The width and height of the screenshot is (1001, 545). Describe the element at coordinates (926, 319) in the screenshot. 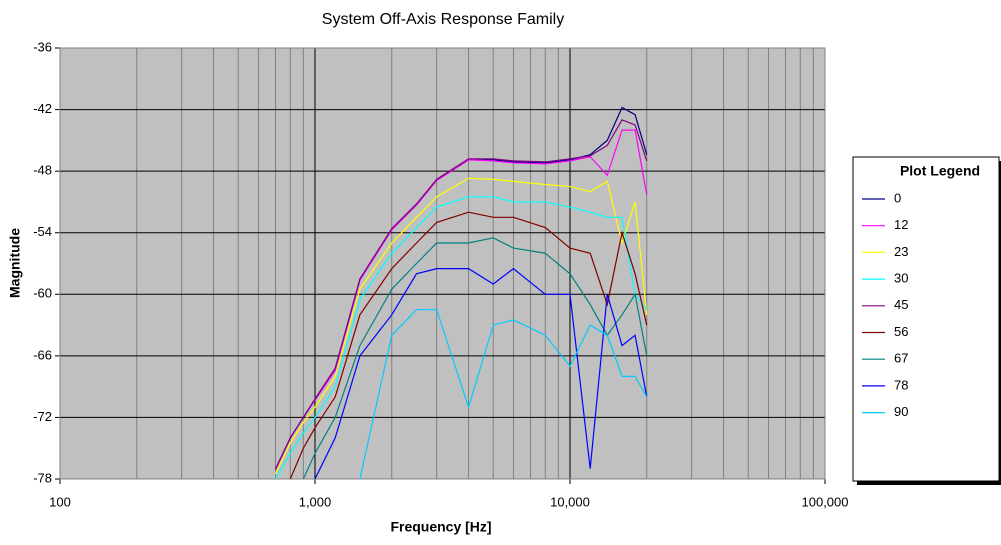

I see `legend-box` at that location.